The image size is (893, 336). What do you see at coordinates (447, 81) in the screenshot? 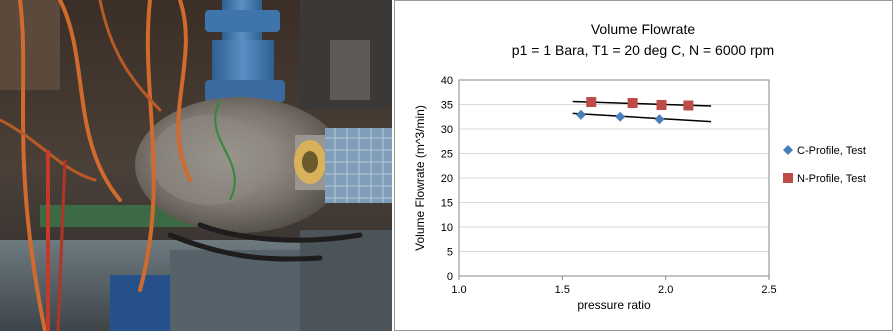
I see `y-tick-label: 40` at bounding box center [447, 81].